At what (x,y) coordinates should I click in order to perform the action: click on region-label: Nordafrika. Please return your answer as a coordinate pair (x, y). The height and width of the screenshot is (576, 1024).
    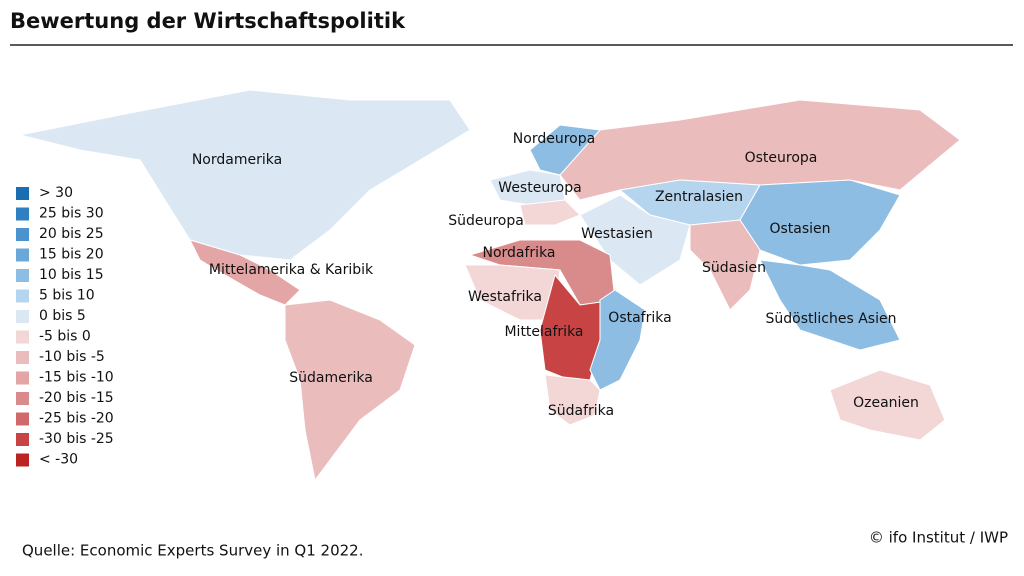
    Looking at the image, I should click on (518, 253).